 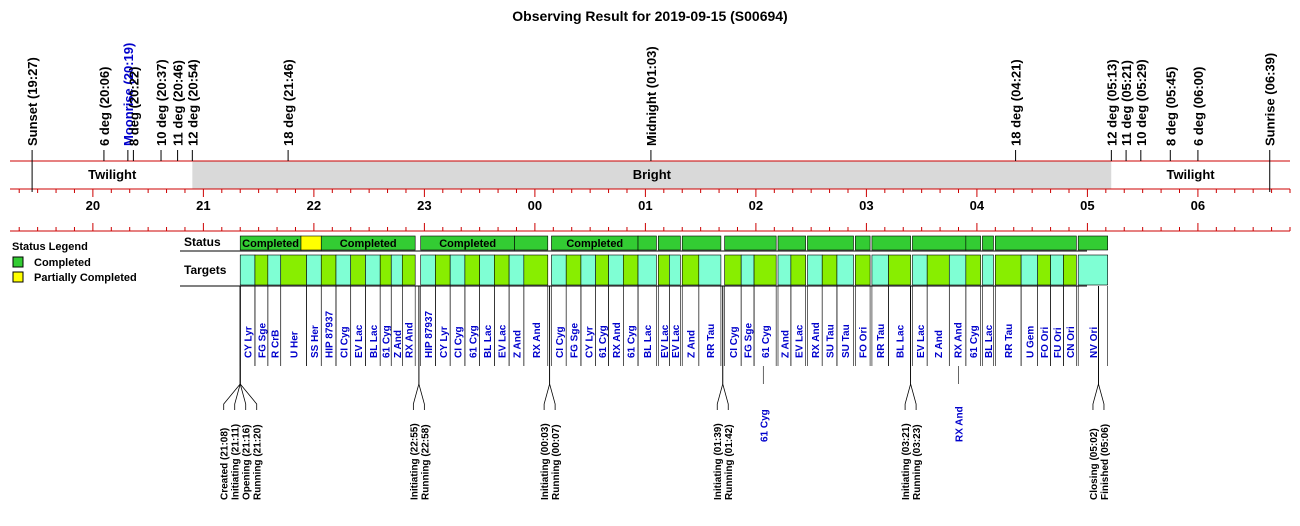 What do you see at coordinates (104, 106) in the screenshot?
I see `event-label: 6 deg (20:06)` at bounding box center [104, 106].